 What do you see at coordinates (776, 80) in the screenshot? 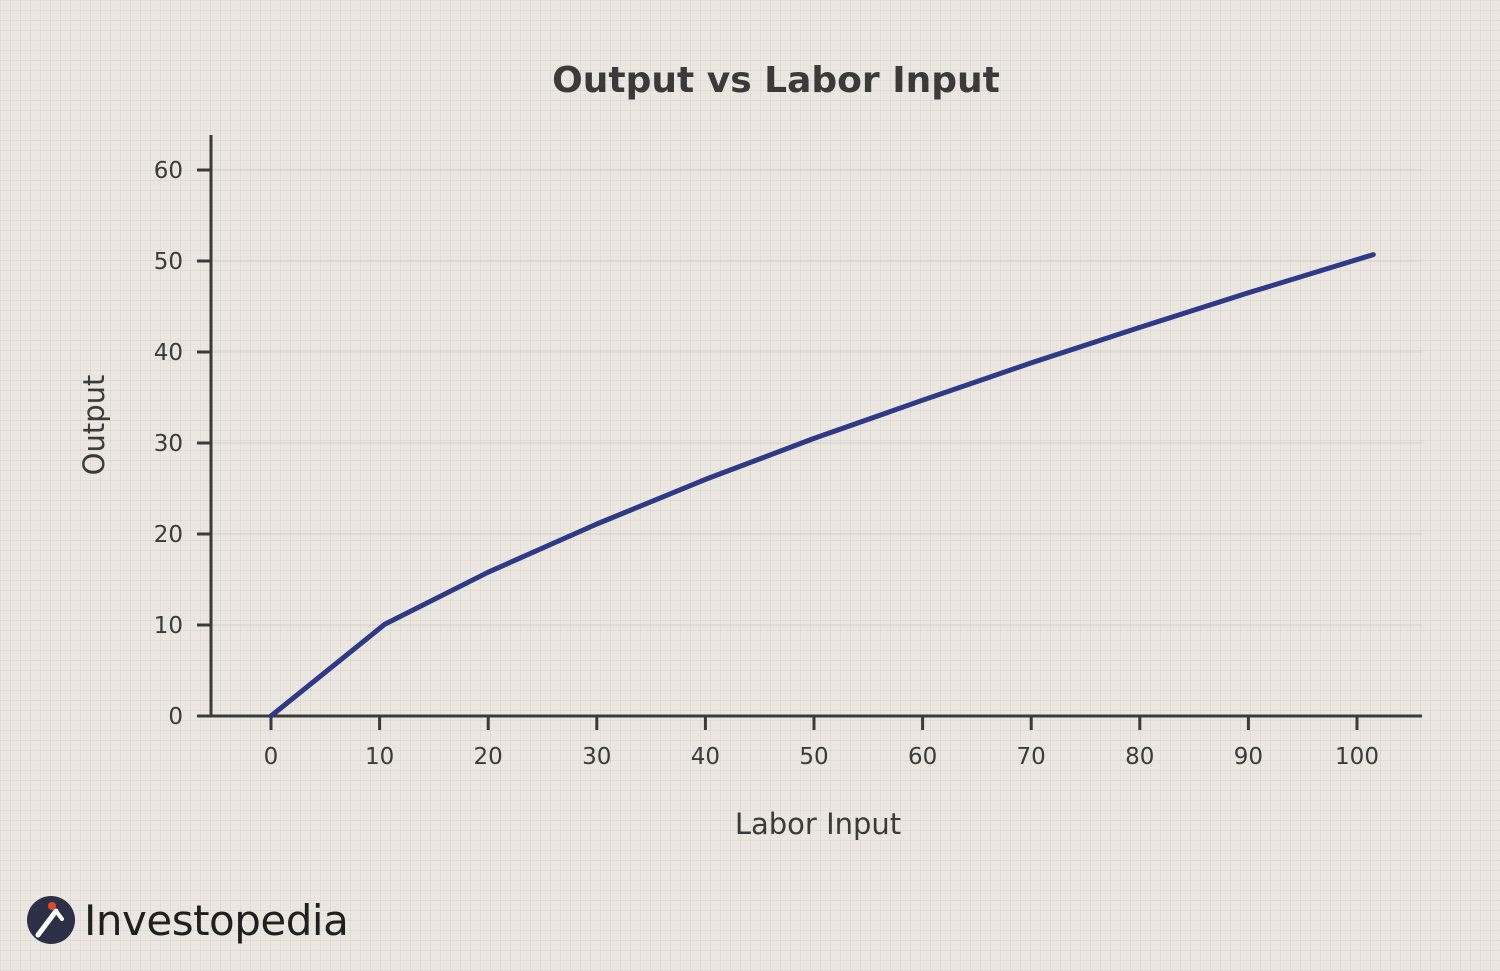
I see `chart-title: Output vs Labor Input` at bounding box center [776, 80].